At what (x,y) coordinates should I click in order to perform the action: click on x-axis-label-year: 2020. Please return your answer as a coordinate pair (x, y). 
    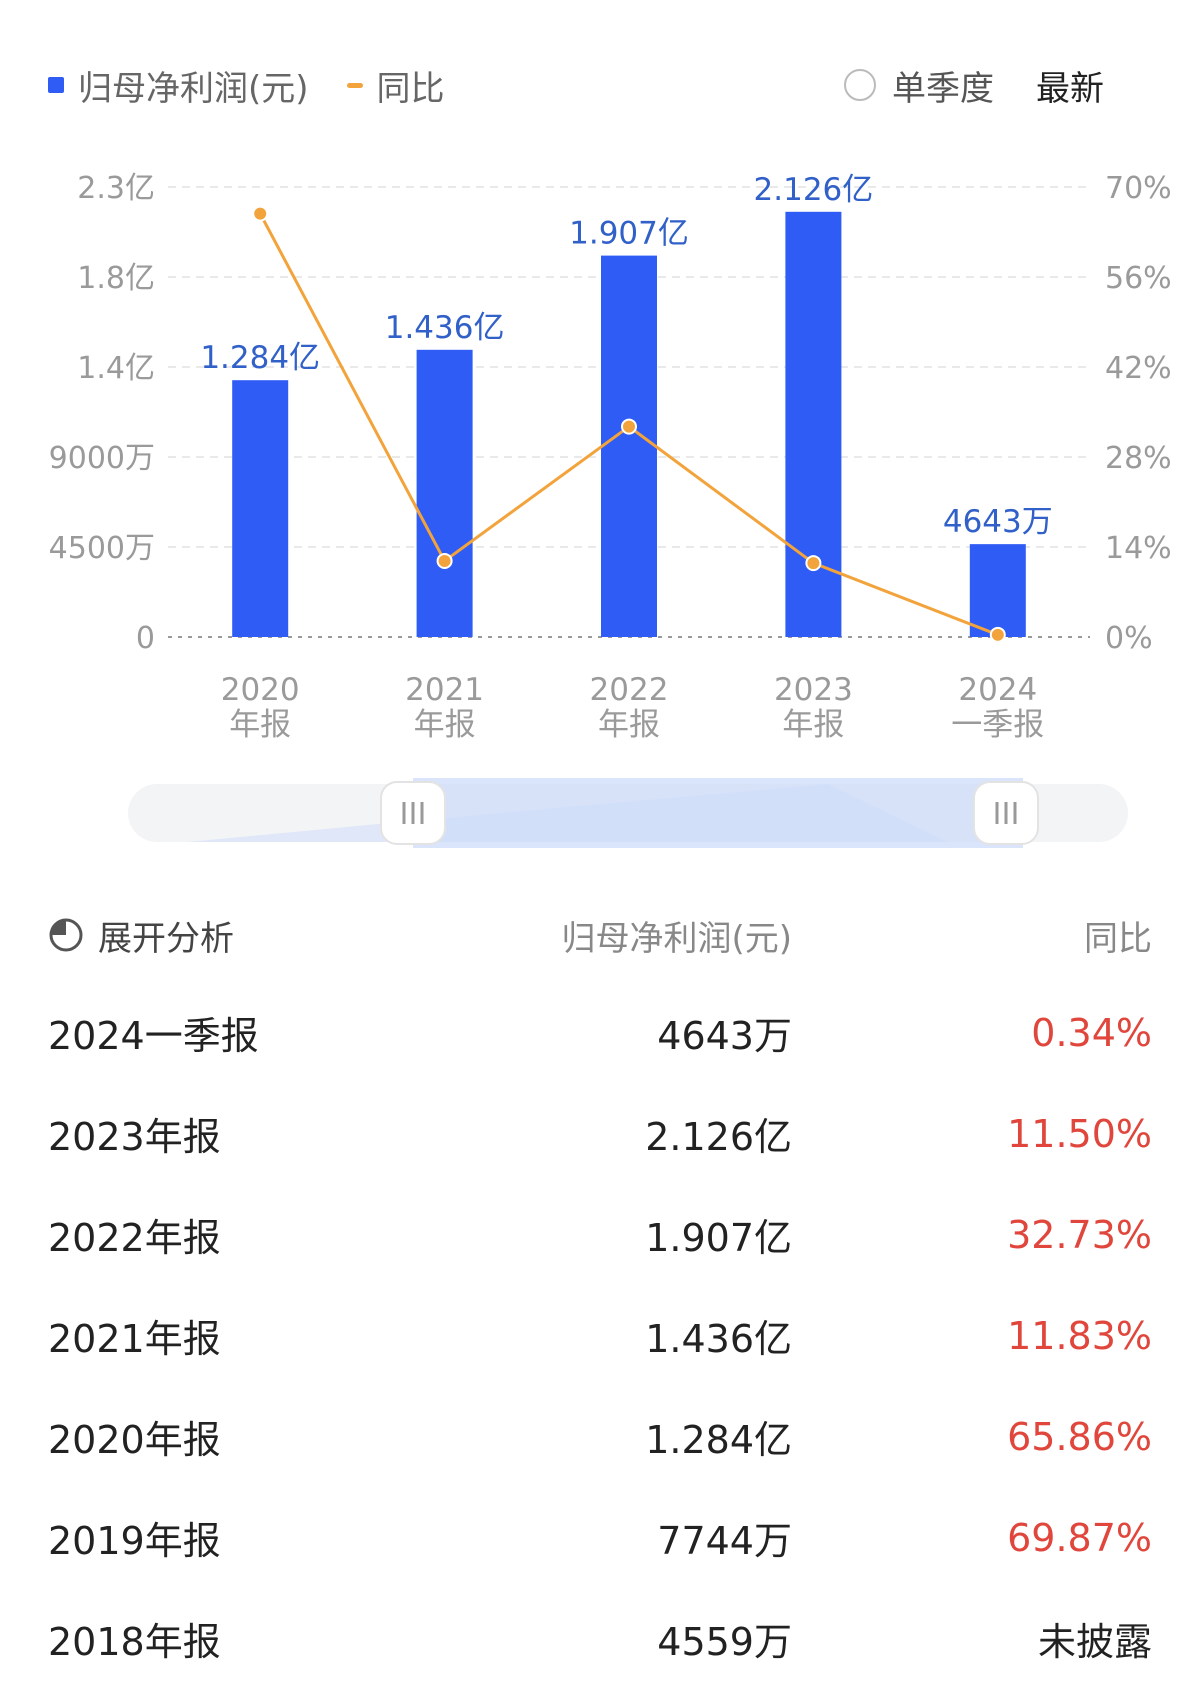
    Looking at the image, I should click on (260, 690).